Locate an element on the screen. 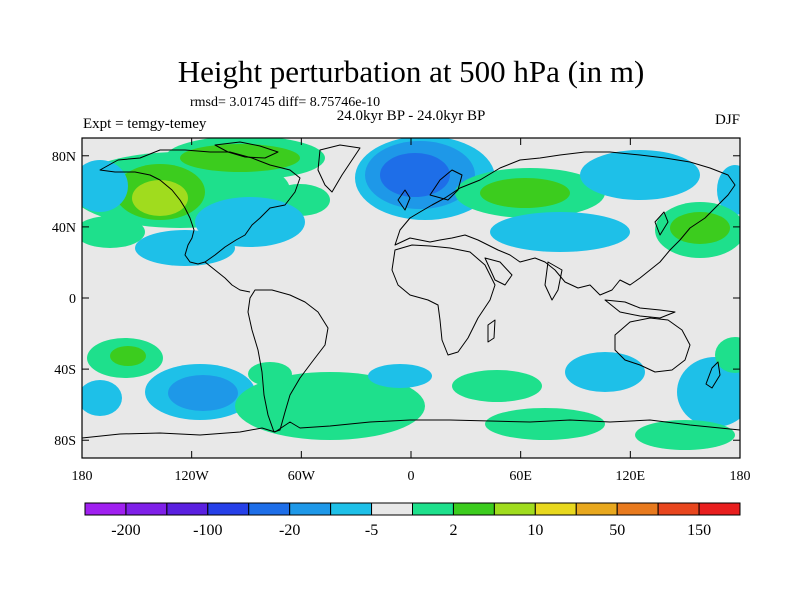 This screenshot has width=800, height=600. colorbar-label: 2 is located at coordinates (453, 530).